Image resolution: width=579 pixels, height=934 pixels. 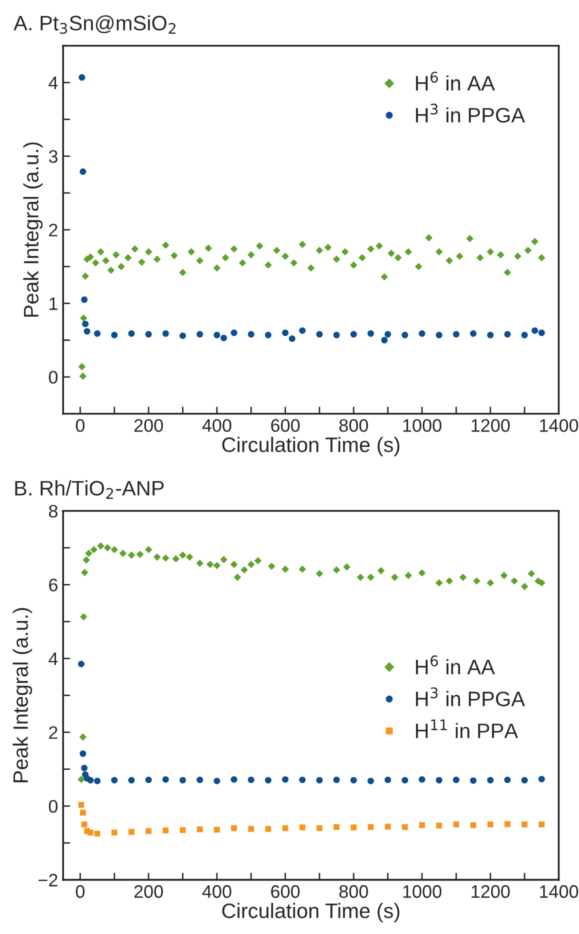 What do you see at coordinates (53, 585) in the screenshot?
I see `y-tick-label: 6` at bounding box center [53, 585].